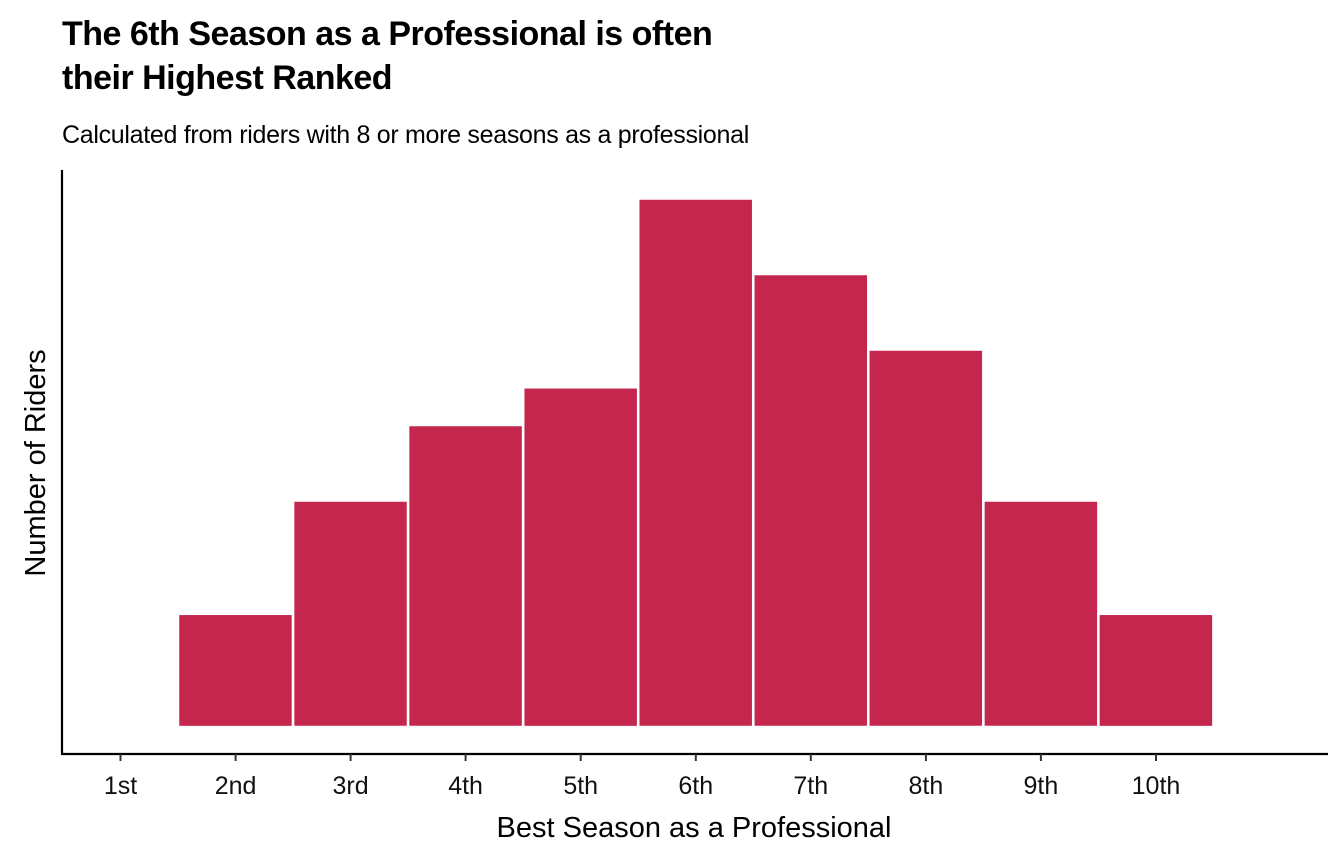 The image size is (1344, 864). What do you see at coordinates (694, 828) in the screenshot?
I see `x-axis-title: Best Season as a Professional` at bounding box center [694, 828].